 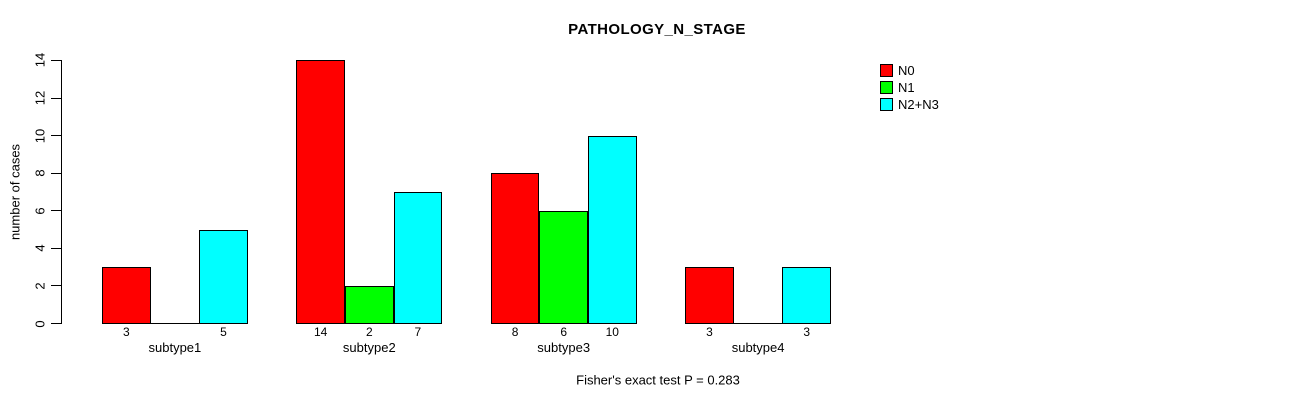 I want to click on legend-item: N0, so click(x=909, y=70).